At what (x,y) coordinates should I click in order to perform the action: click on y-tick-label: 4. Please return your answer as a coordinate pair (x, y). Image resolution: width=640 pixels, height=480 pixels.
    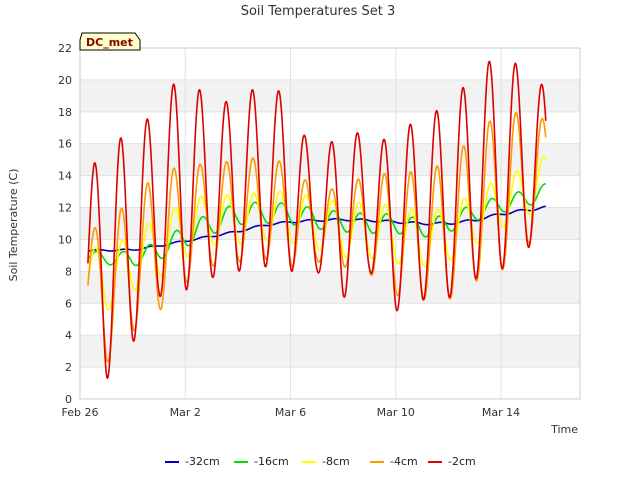
    Looking at the image, I should click on (68, 335).